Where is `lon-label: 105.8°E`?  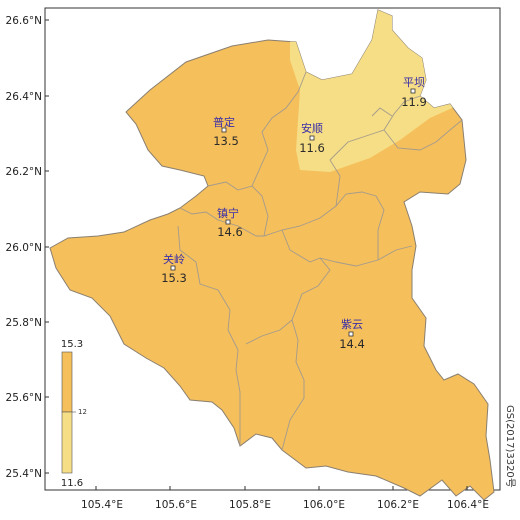
lon-label: 105.8°E is located at coordinates (250, 505).